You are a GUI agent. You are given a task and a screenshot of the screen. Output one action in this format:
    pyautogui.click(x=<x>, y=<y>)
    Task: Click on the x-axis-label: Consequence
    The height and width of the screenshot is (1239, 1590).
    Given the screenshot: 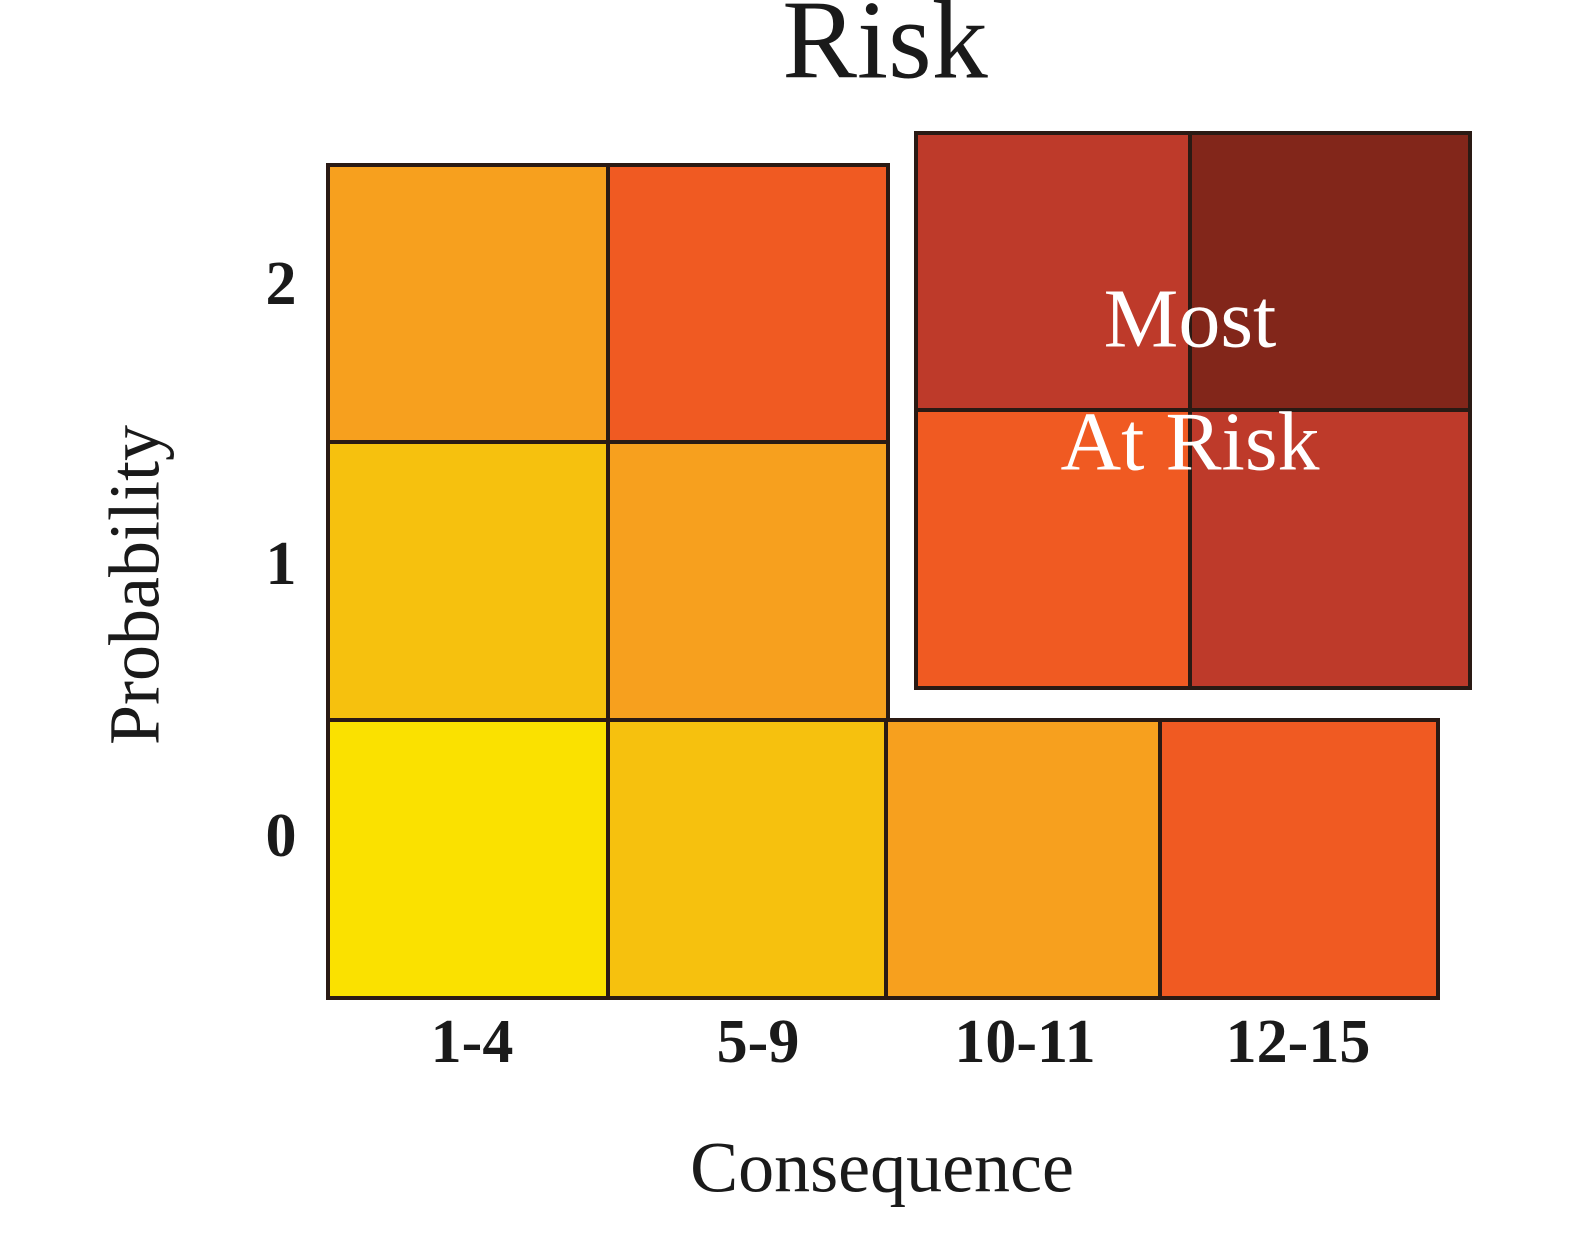 What is the action you would take?
    pyautogui.click(x=882, y=1168)
    